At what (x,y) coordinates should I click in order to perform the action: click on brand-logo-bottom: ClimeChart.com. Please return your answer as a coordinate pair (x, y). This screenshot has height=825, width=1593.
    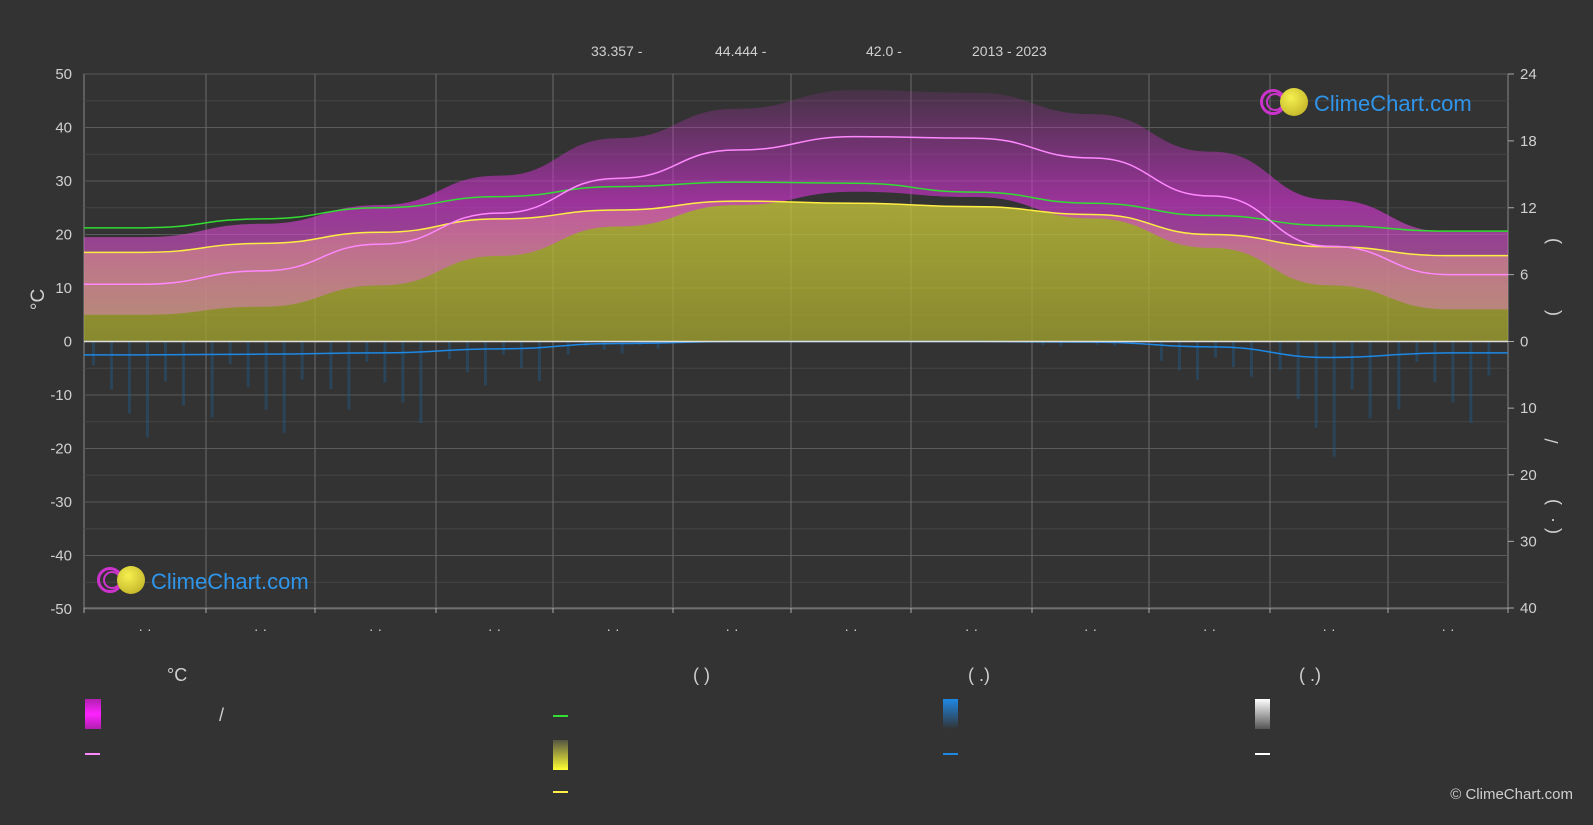
    Looking at the image, I should click on (202, 582).